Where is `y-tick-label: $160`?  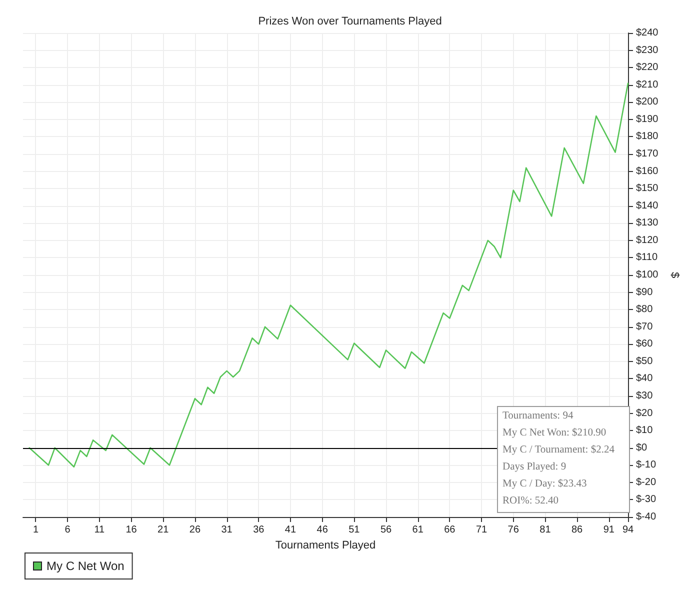 y-tick-label: $160 is located at coordinates (647, 171).